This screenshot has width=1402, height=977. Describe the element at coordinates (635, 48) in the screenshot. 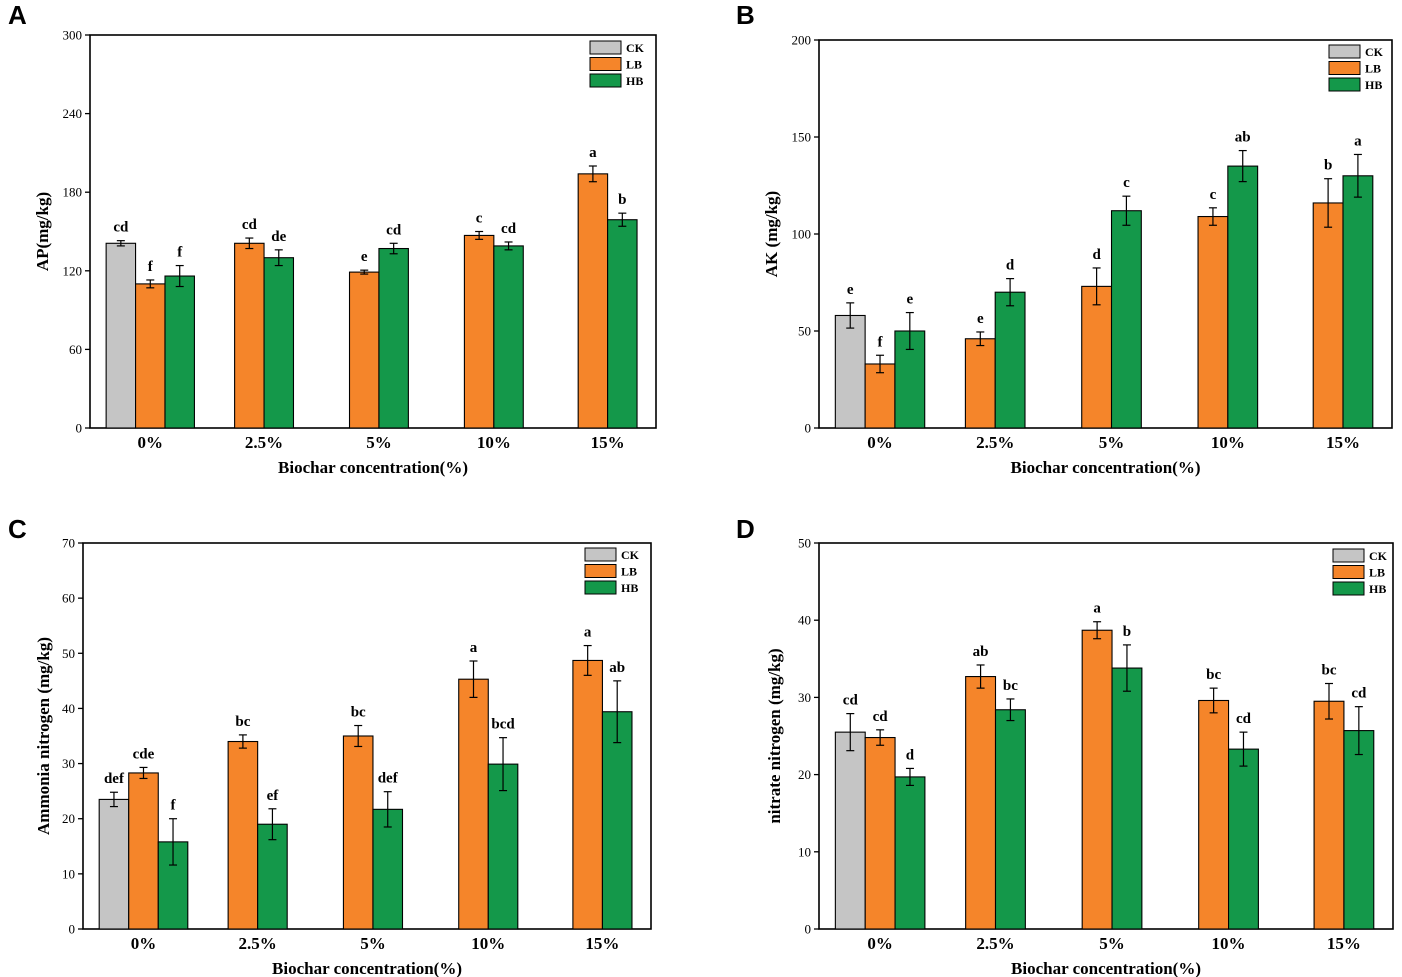

I see `legend-label-ck: CK` at that location.